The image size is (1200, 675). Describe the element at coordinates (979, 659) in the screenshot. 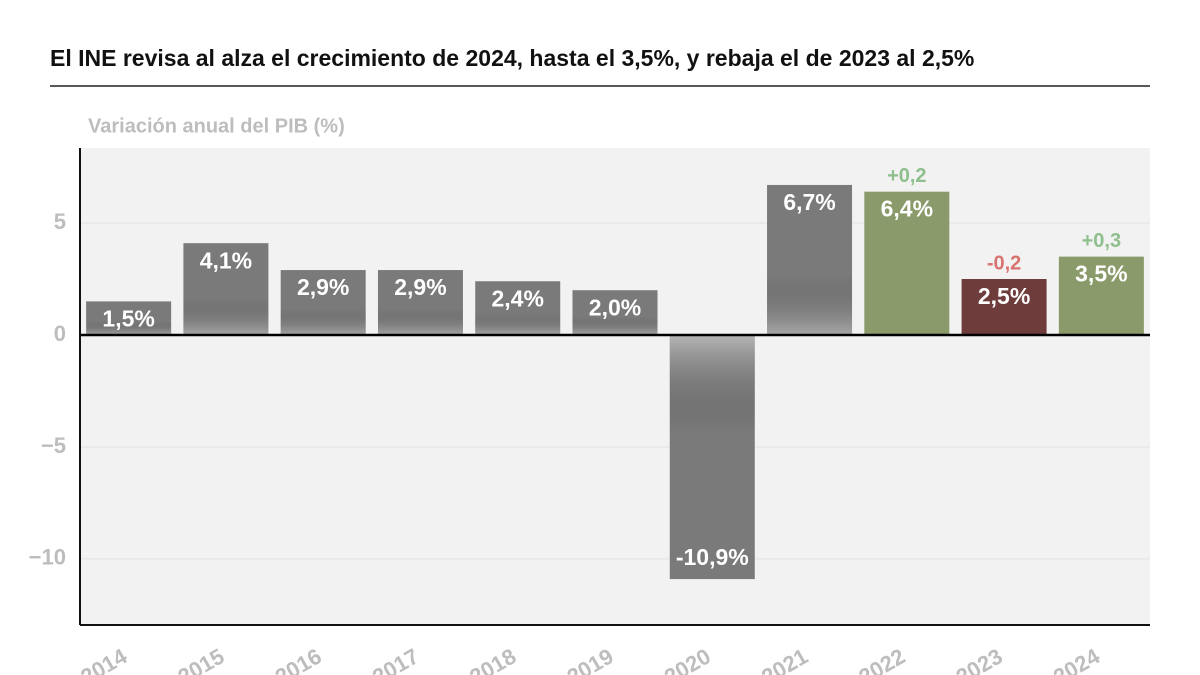

I see `x-tick-label: 2023` at that location.